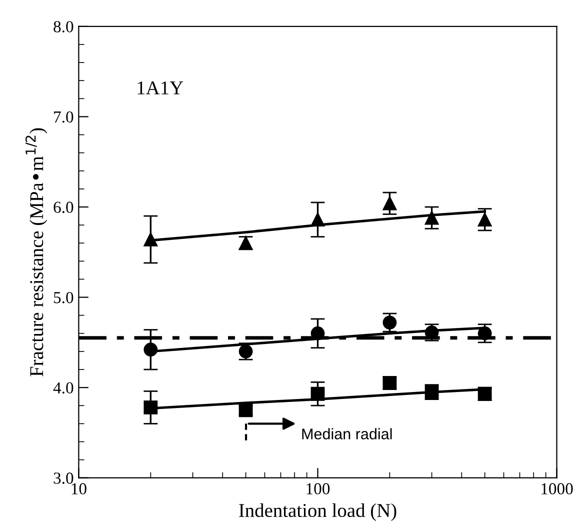 The height and width of the screenshot is (528, 583). I want to click on y-tick-label: 6.0, so click(64, 207).